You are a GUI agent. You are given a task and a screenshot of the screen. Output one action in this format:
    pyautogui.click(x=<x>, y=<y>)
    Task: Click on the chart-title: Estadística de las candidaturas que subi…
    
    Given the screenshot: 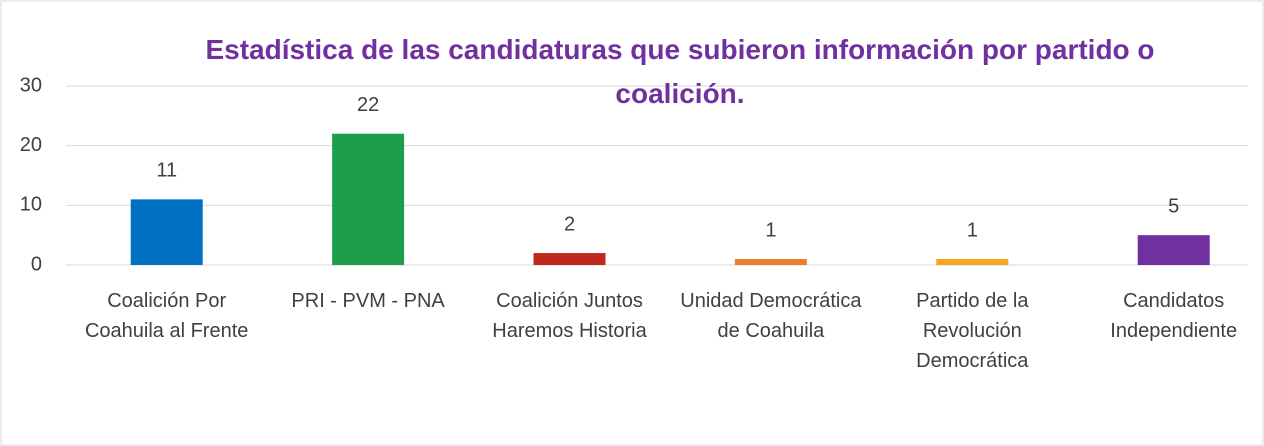 What is the action you would take?
    pyautogui.click(x=680, y=71)
    